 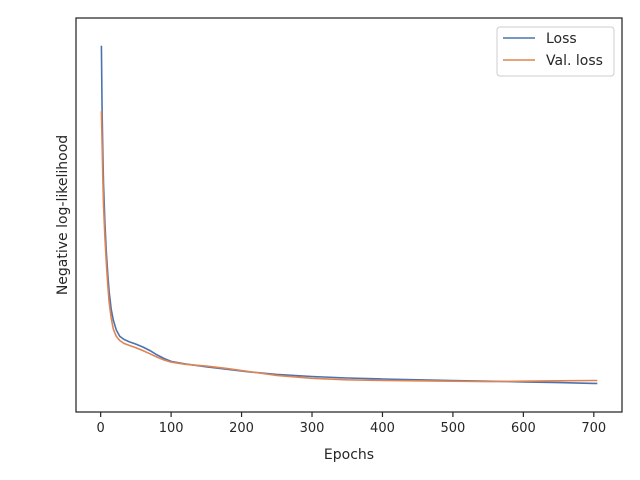 What do you see at coordinates (312, 428) in the screenshot?
I see `x-tick-label: 300` at bounding box center [312, 428].